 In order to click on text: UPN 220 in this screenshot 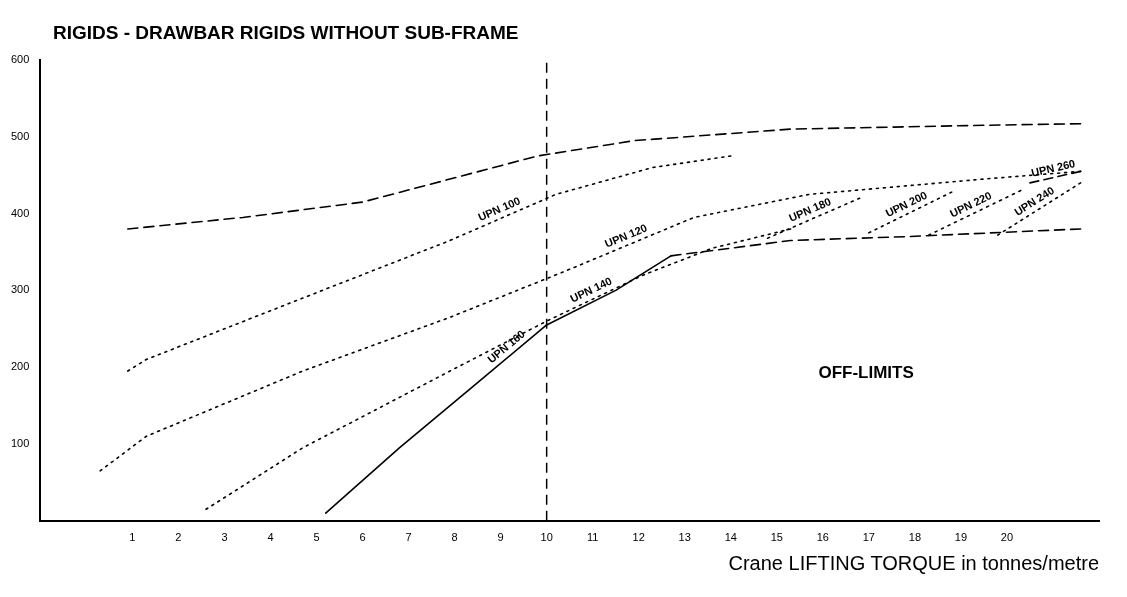, I will do `click(970, 204)`.